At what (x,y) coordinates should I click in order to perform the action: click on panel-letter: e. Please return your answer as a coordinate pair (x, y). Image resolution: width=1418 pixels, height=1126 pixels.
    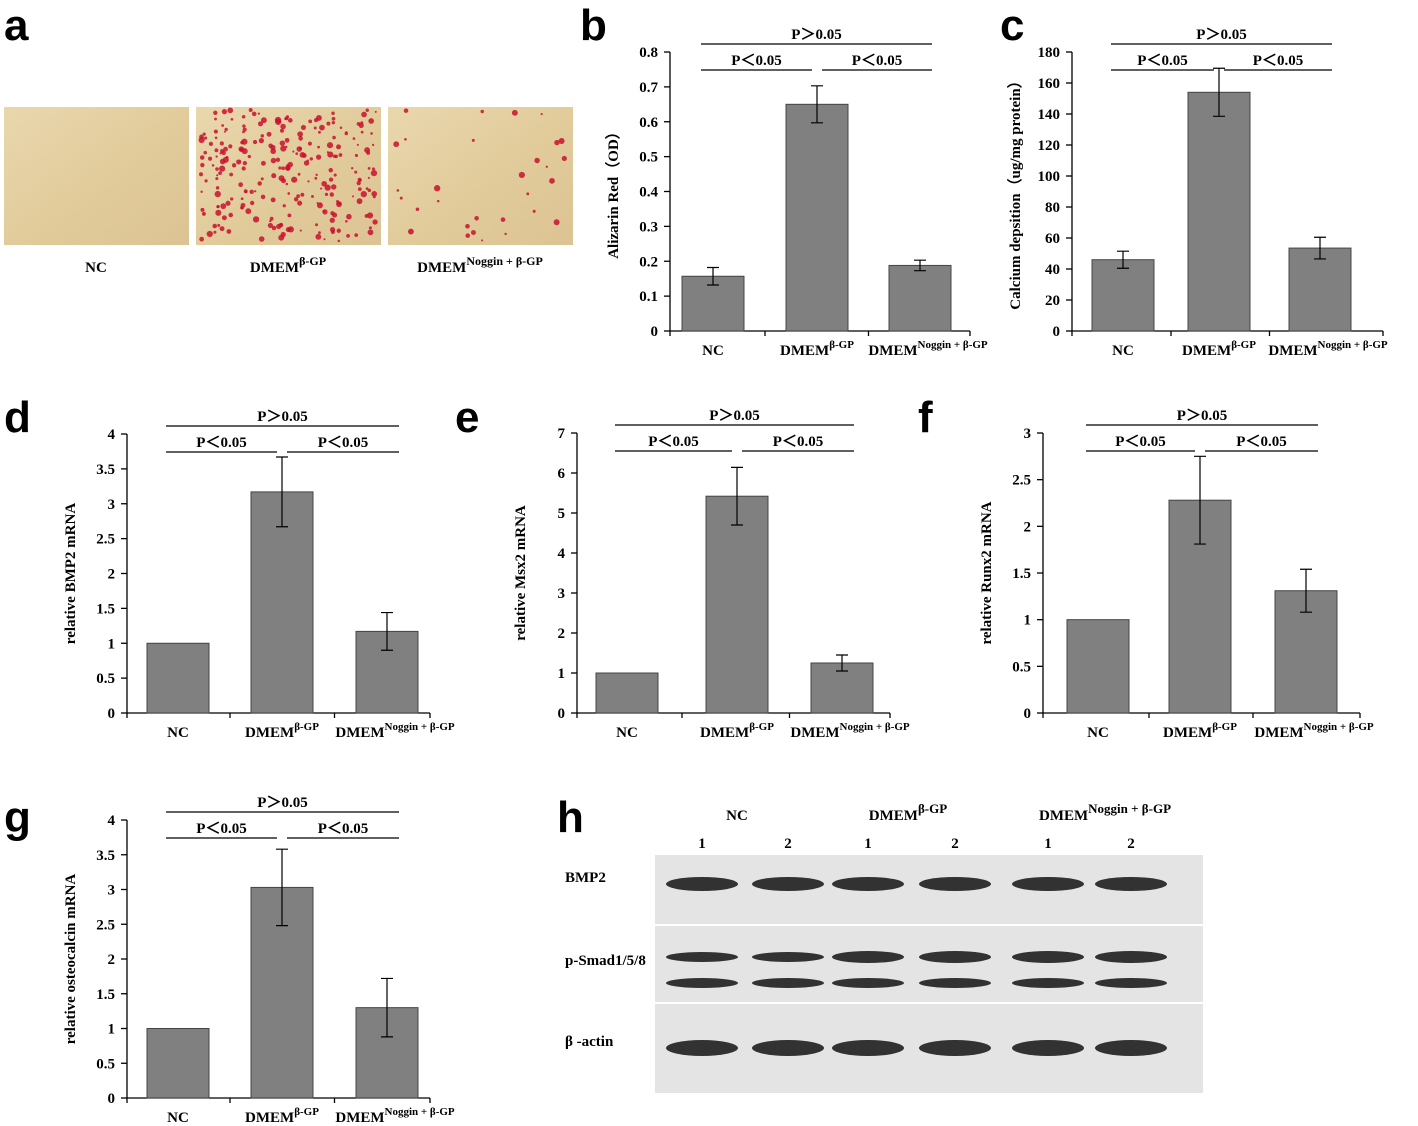
    Looking at the image, I should click on (467, 417).